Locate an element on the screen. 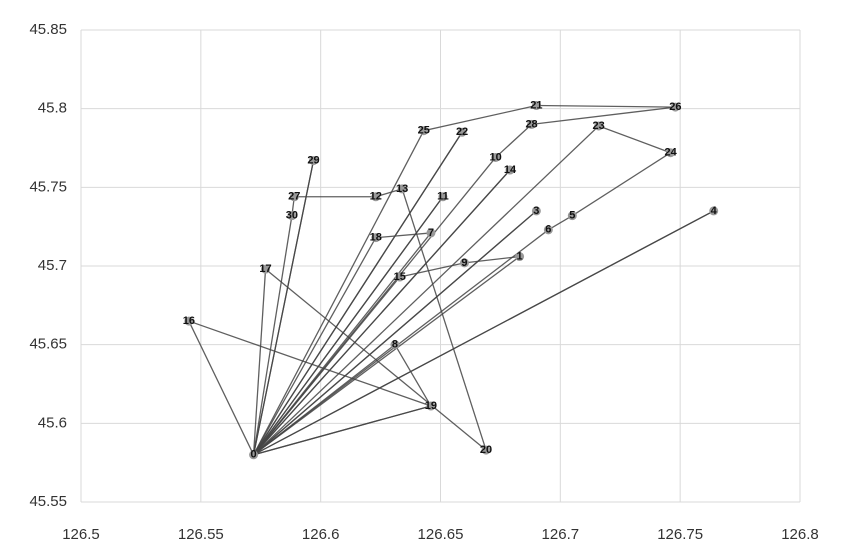  x-tick-label: 126.6 is located at coordinates (321, 534).